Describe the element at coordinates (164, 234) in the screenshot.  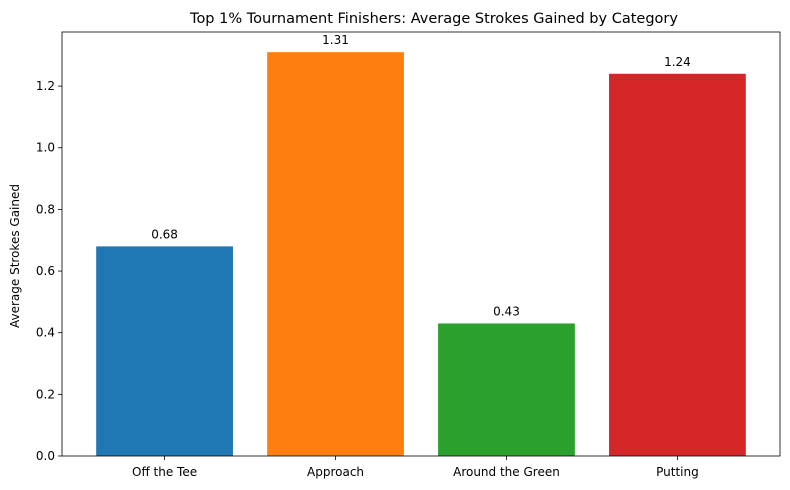
I see `data-label: 0.68` at that location.